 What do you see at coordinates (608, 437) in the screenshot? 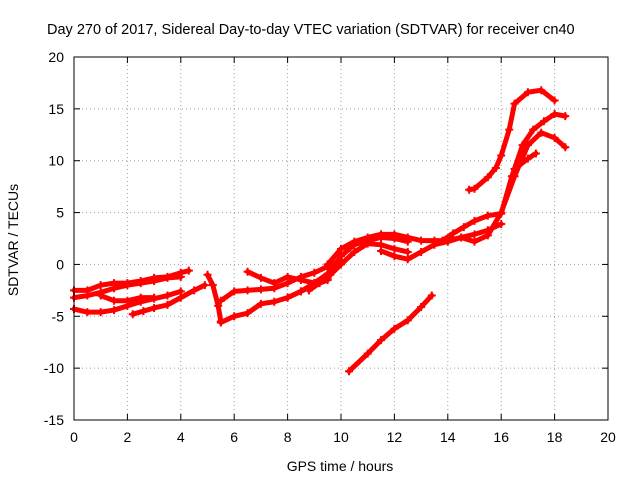
I see `x-tick-label: 20` at bounding box center [608, 437].